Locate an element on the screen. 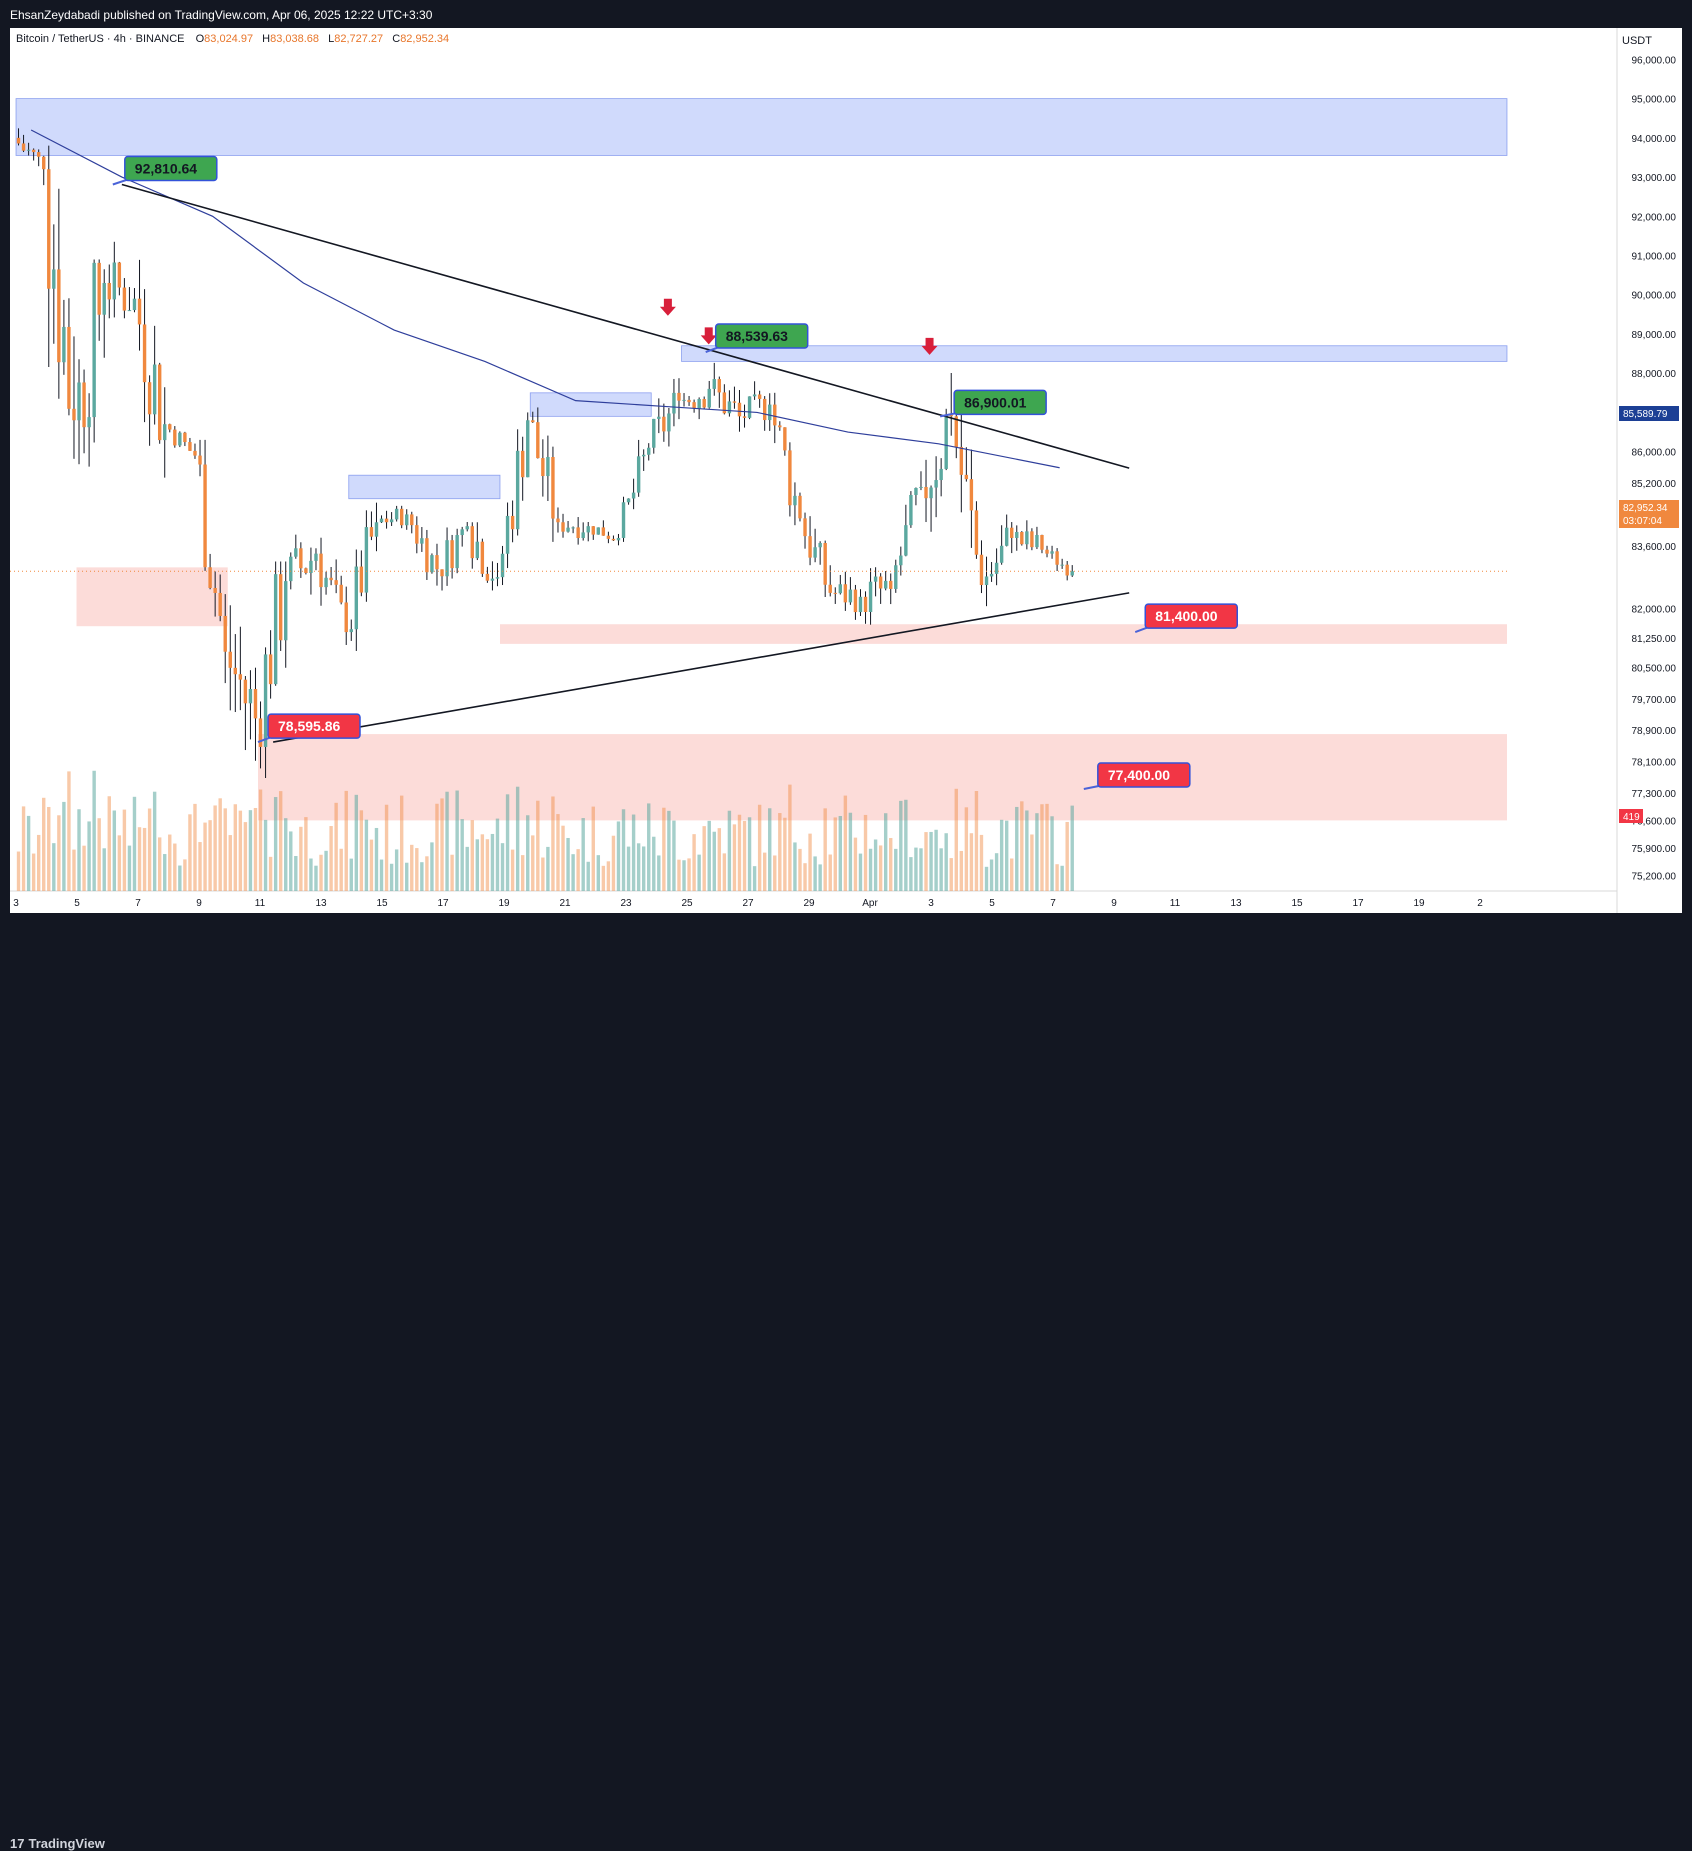  date-tick-label: 9 is located at coordinates (199, 903).